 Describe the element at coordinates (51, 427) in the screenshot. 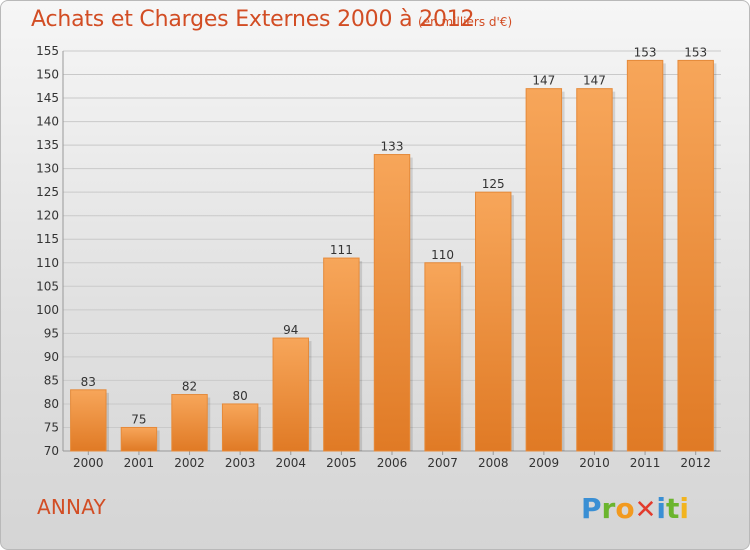

I see `y-tick-label: 75` at that location.